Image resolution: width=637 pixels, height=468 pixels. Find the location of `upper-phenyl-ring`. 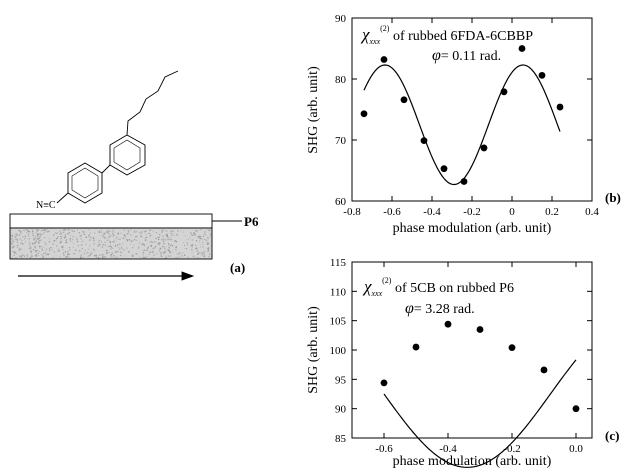

upper-phenyl-ring is located at coordinates (127, 155).